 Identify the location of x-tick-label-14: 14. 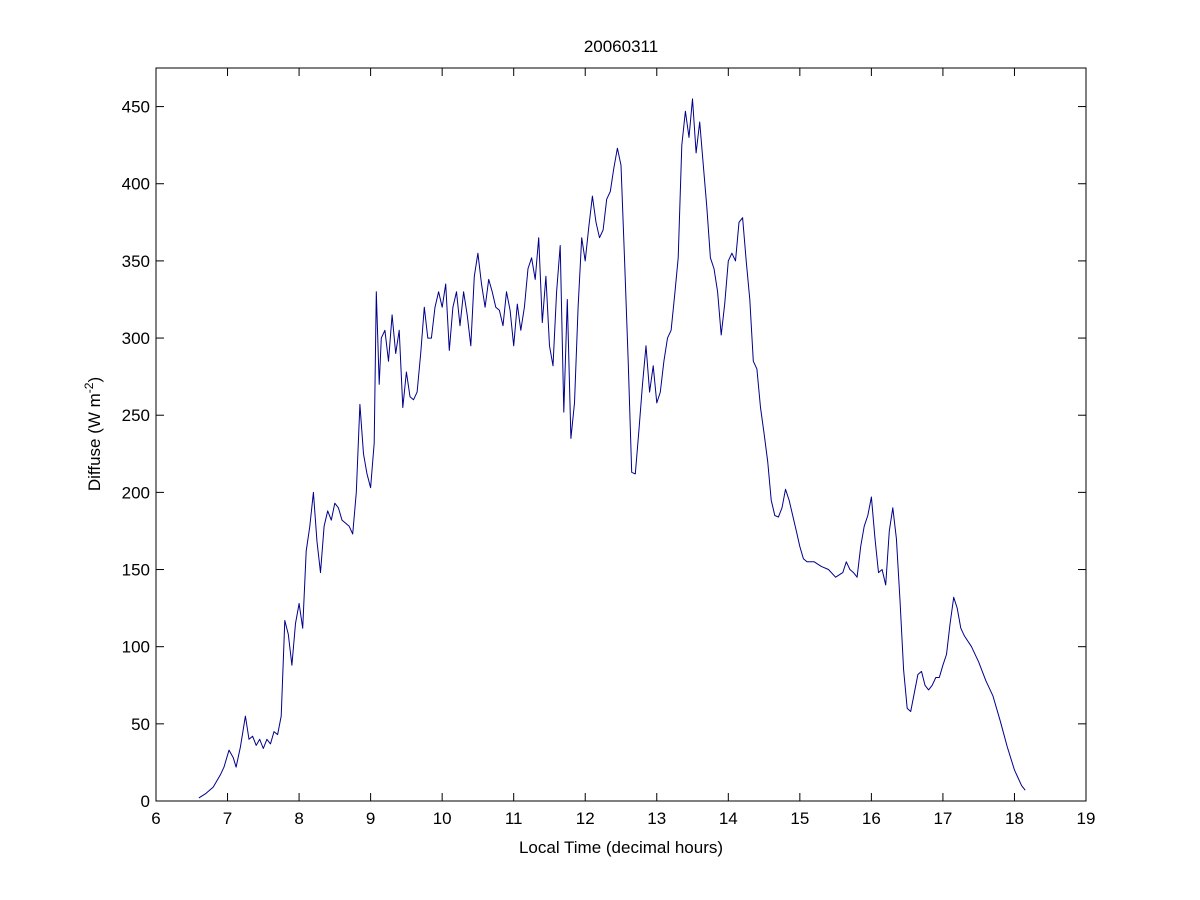
(728, 818).